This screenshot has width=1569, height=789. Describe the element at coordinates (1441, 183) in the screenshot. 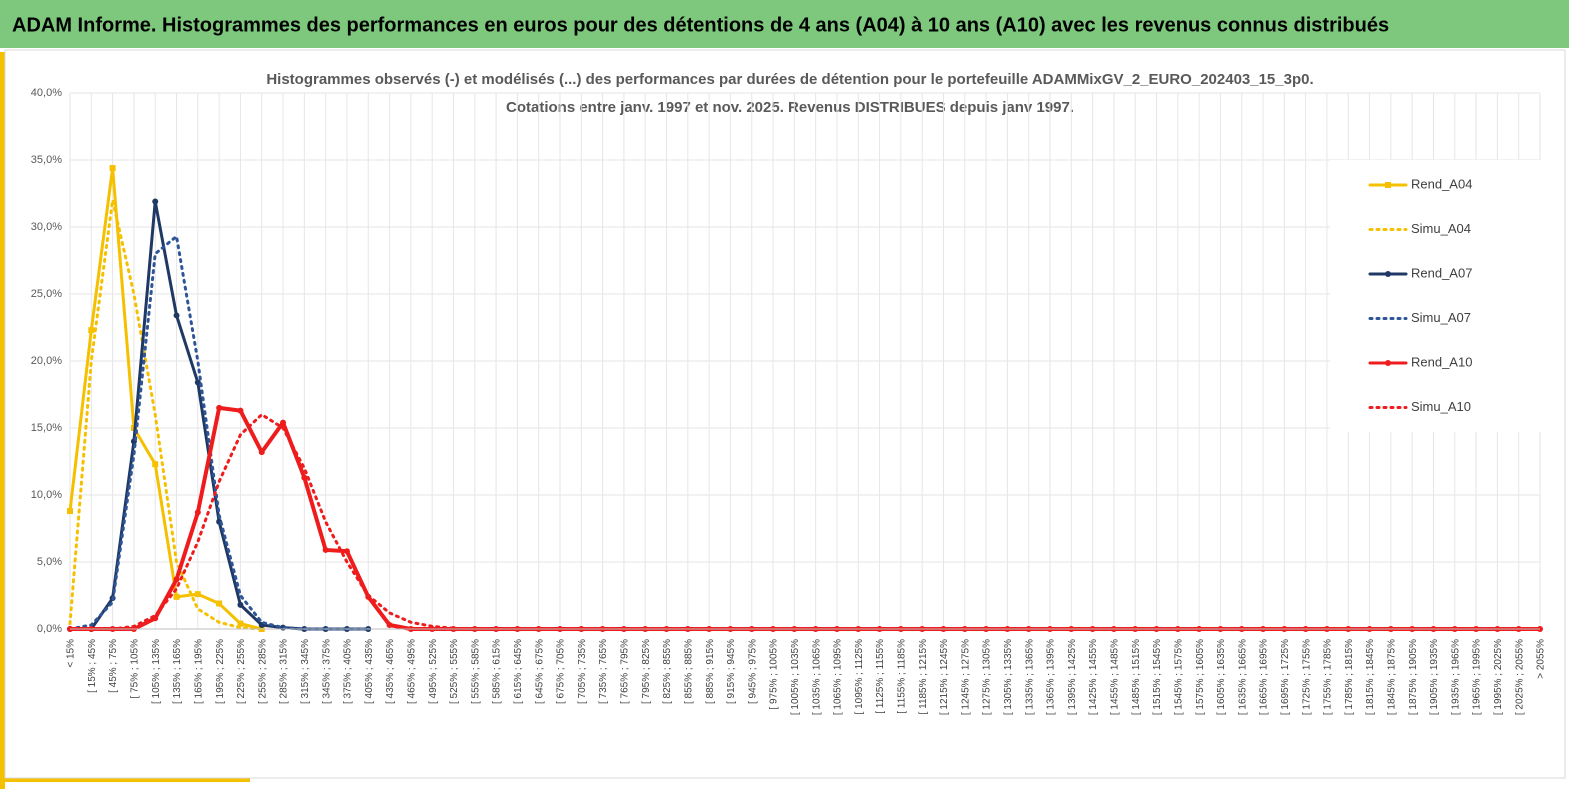

I see `legend-label: Rend_A04` at that location.